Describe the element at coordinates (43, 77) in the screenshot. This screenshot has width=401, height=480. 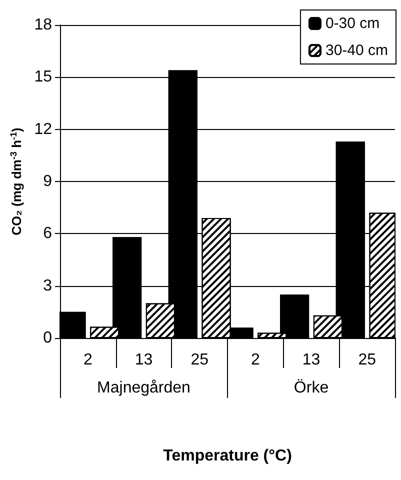
I see `y-tick-label: 15` at that location.